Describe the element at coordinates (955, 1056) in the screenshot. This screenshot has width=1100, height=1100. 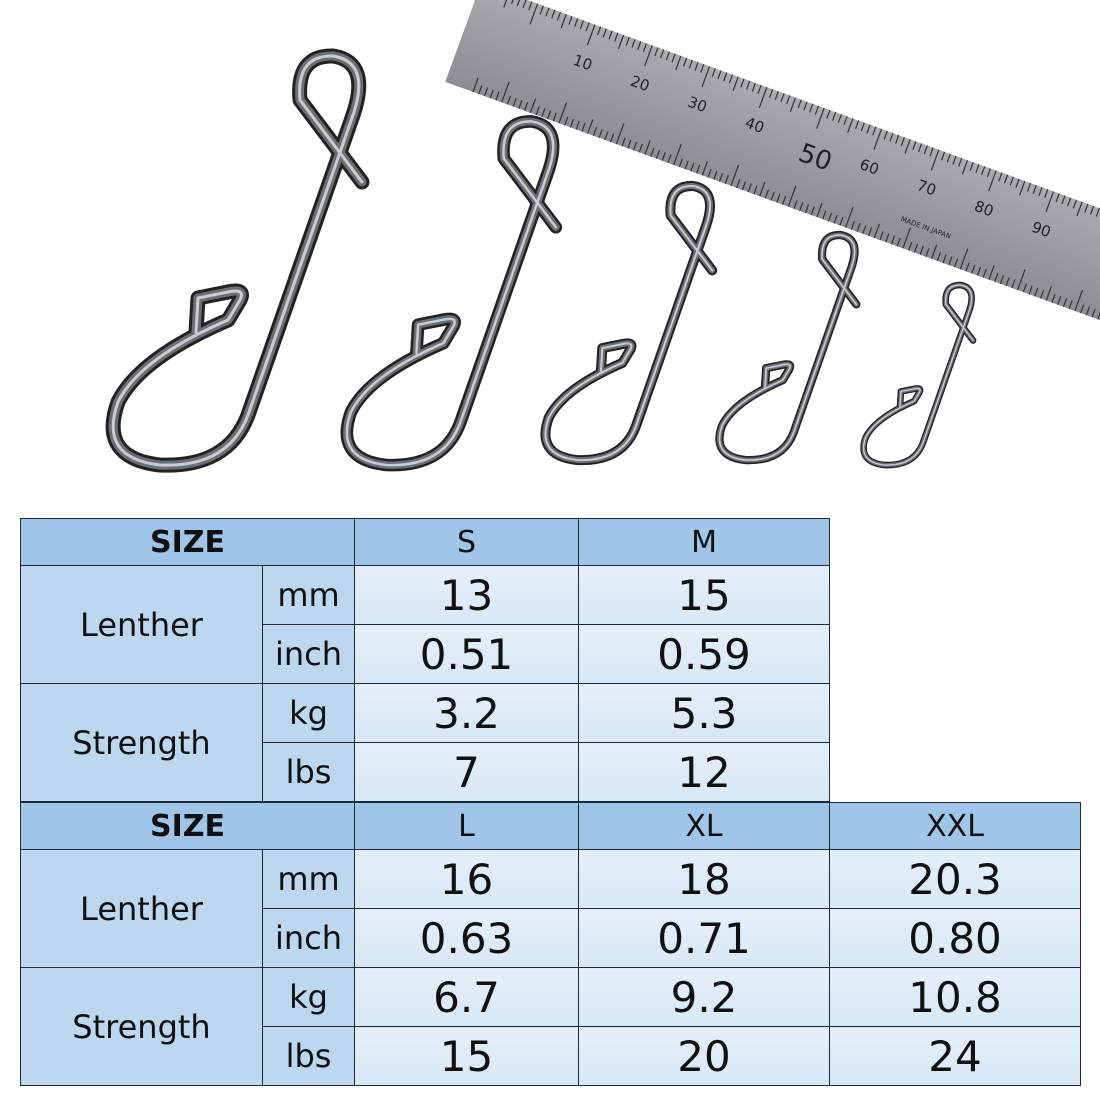
I see `value-cell: 24` at that location.